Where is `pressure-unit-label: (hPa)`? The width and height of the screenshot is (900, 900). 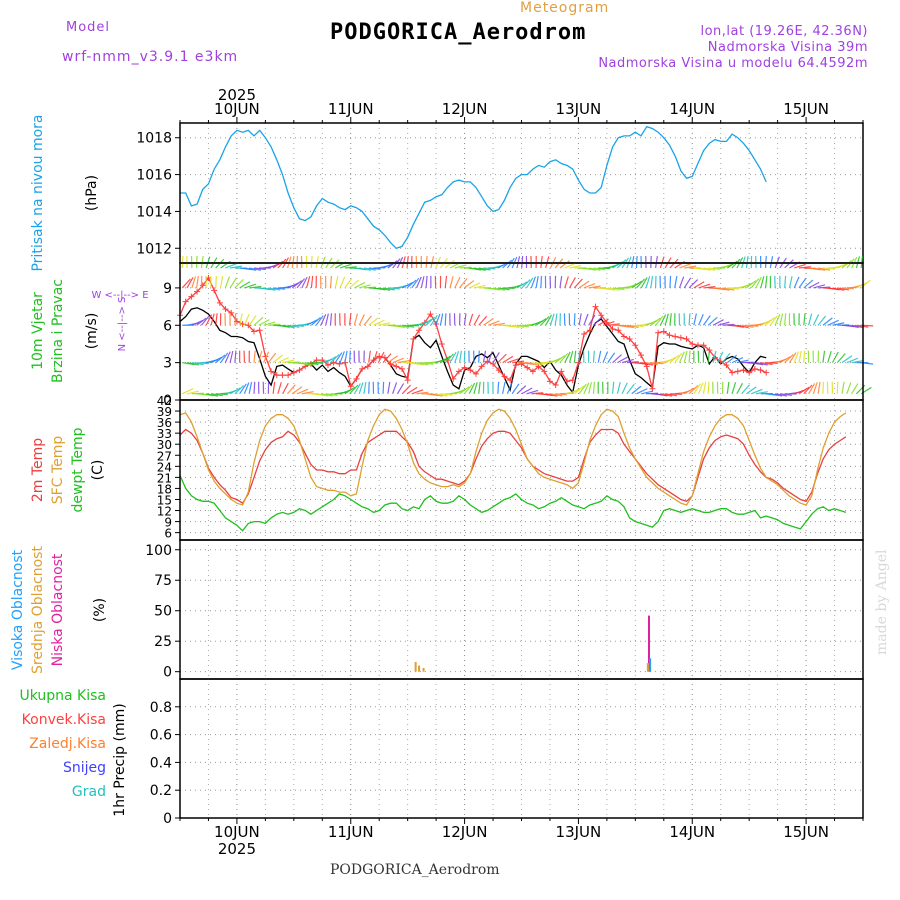 pressure-unit-label: (hPa) is located at coordinates (92, 193).